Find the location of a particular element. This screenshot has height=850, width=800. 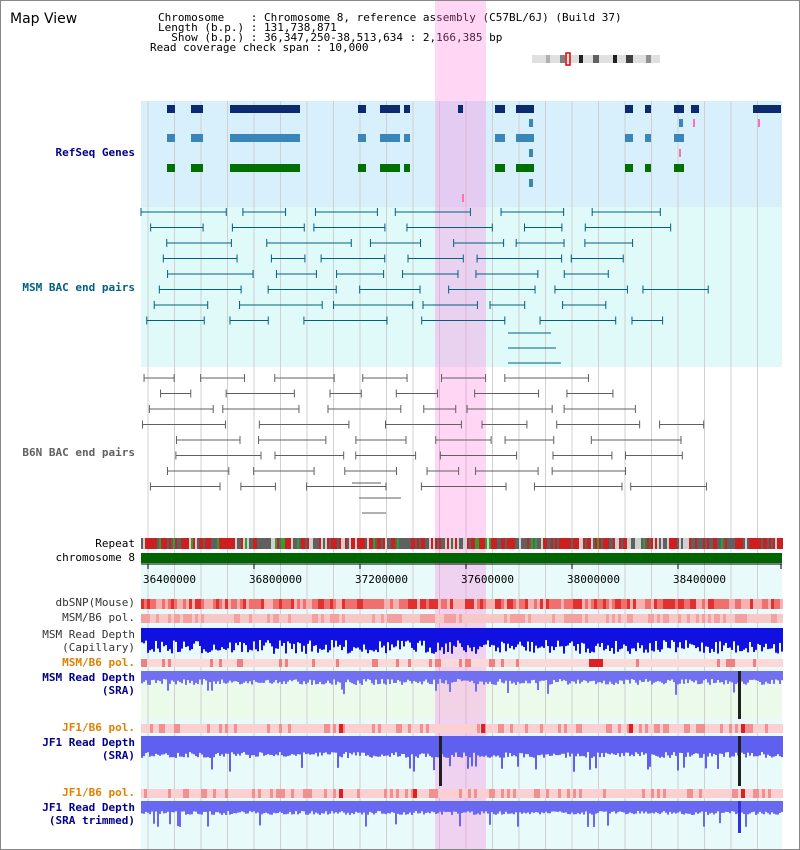

track-label-msm-depth-sra: MSM Read Depth is located at coordinates (88, 677).